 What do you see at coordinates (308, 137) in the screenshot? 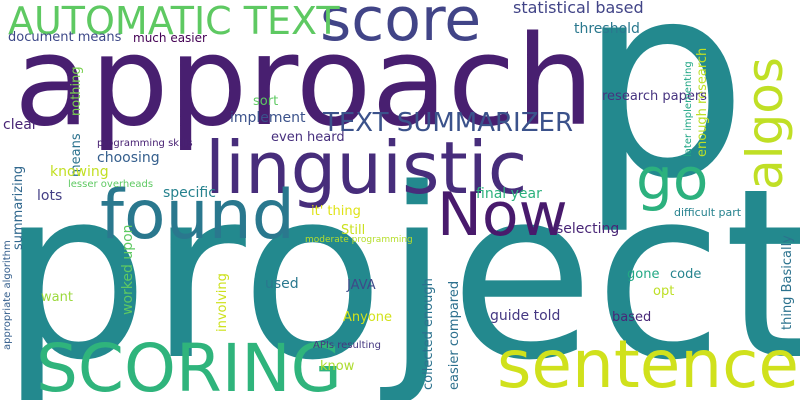
I see `word-even-heard: even heard` at bounding box center [308, 137].